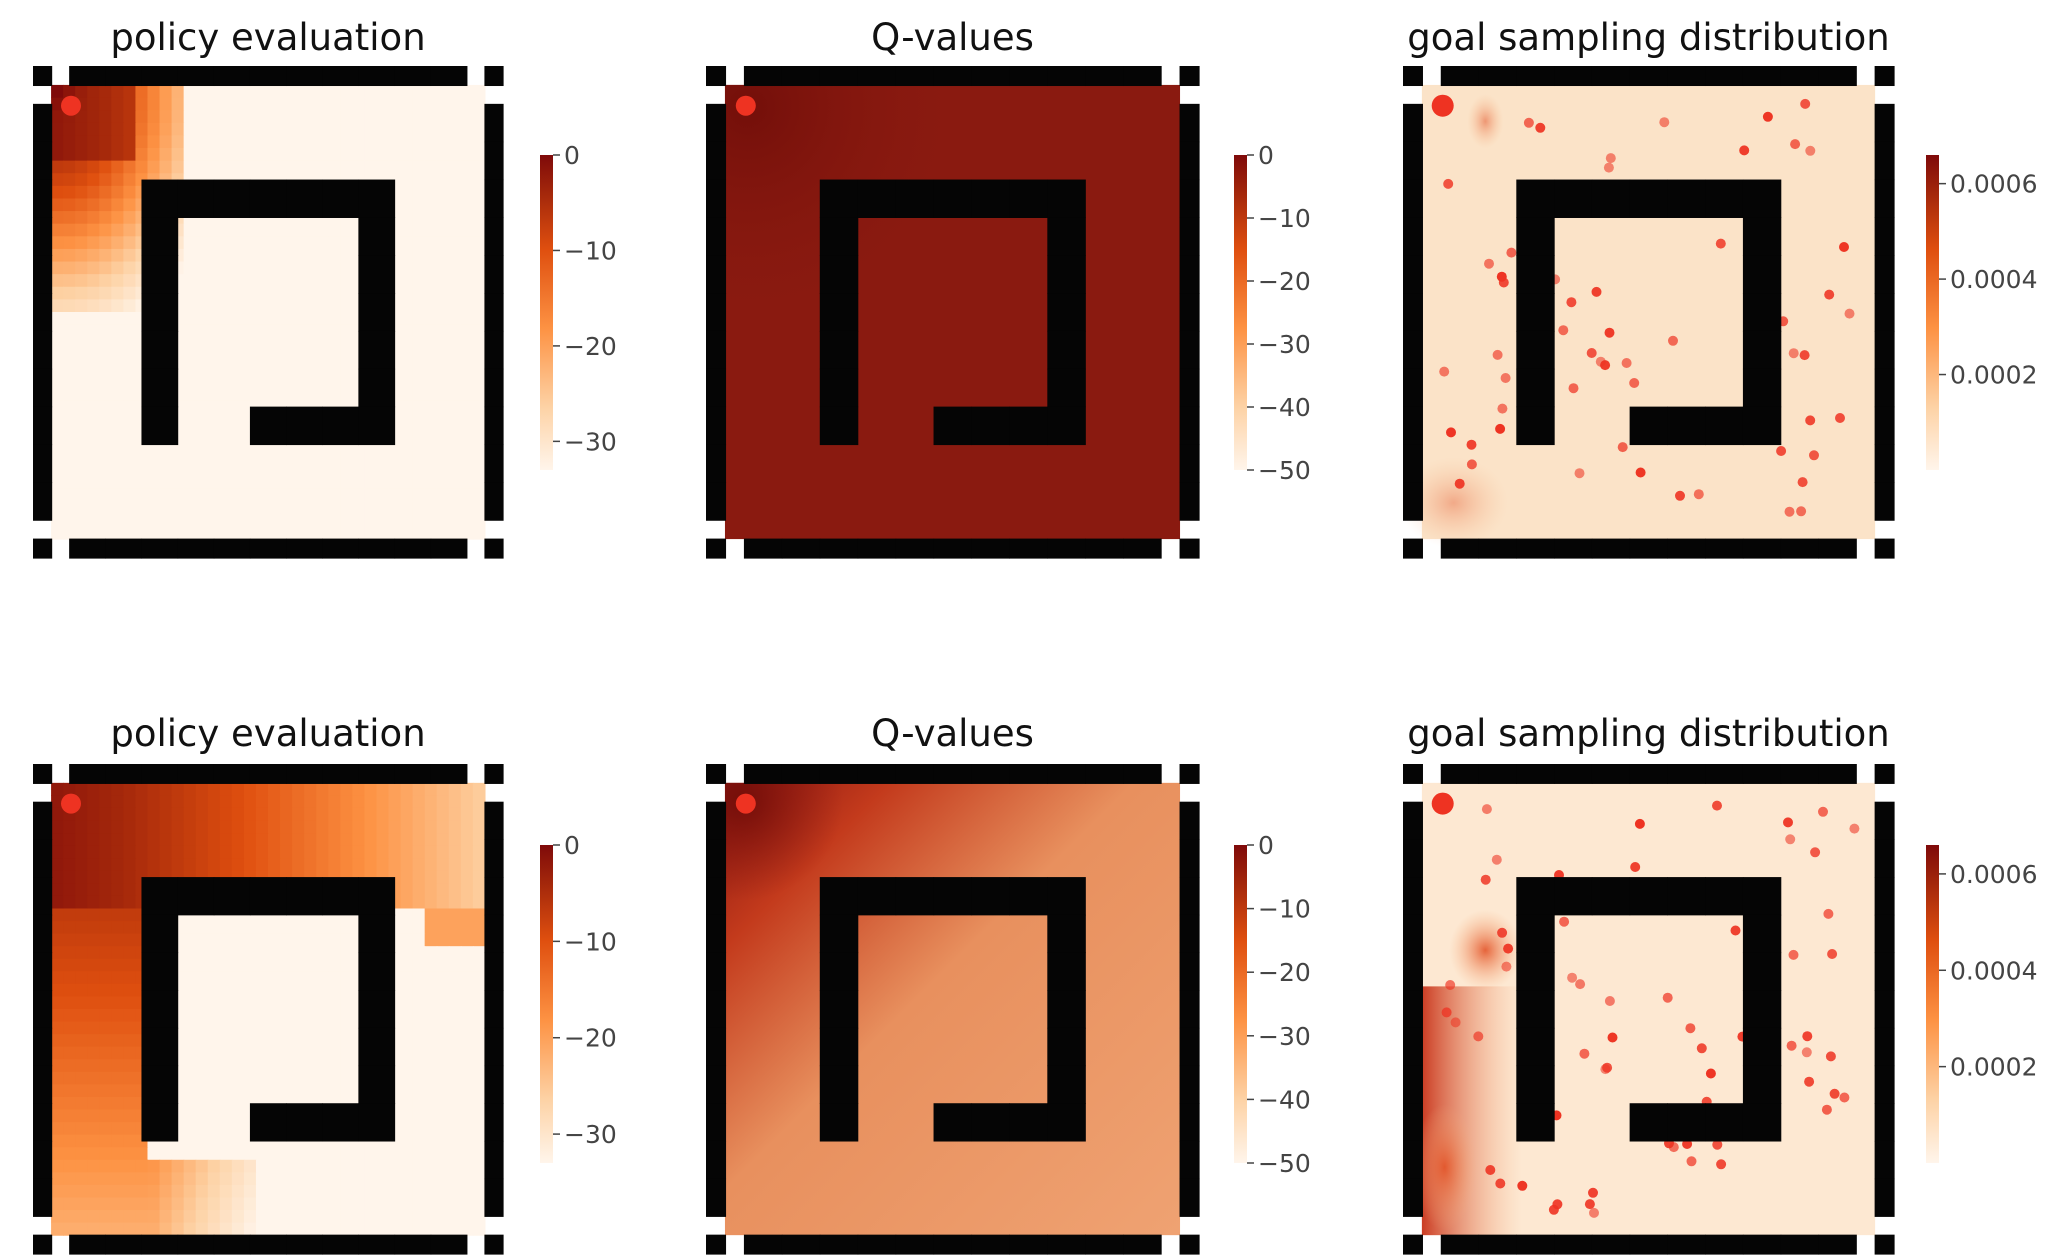 Image resolution: width=2056 pixels, height=1256 pixels. I want to click on colorbar-tick-label: −40, so click(1284, 407).